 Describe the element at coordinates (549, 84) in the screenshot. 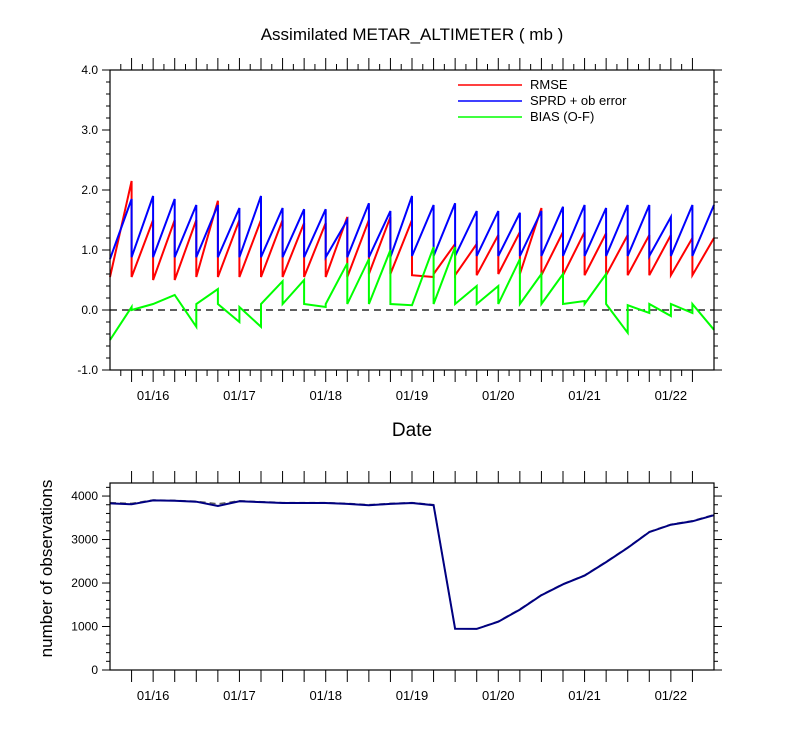

I see `legend-label: RMSE` at that location.